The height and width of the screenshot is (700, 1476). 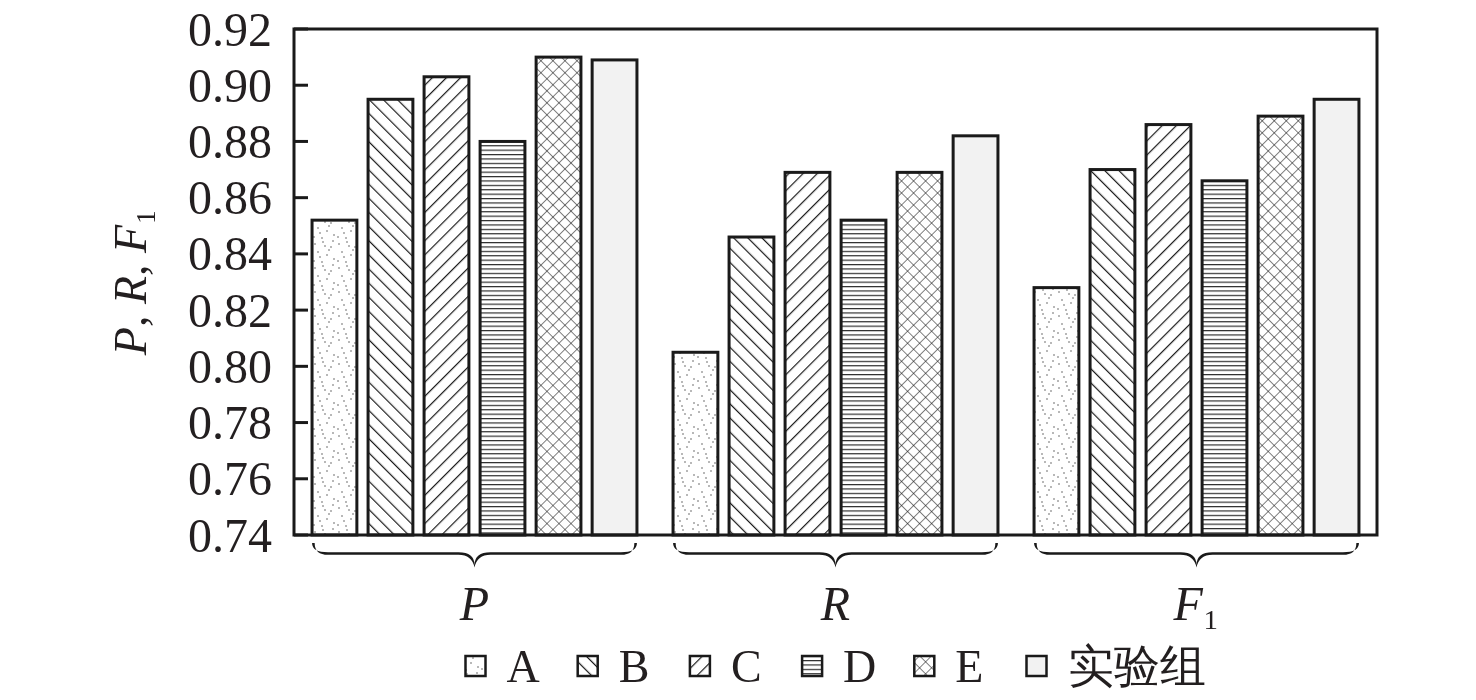 I want to click on y-tick-label: 0.74, so click(x=230, y=535).